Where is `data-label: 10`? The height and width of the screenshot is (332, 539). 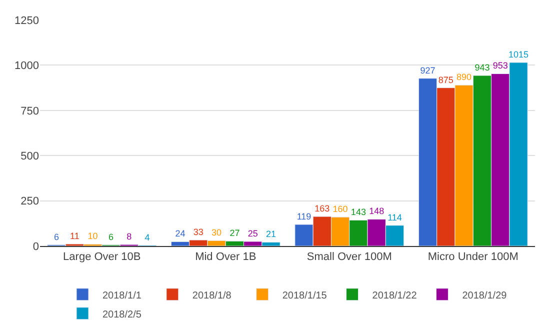
data-label: 10 is located at coordinates (93, 236).